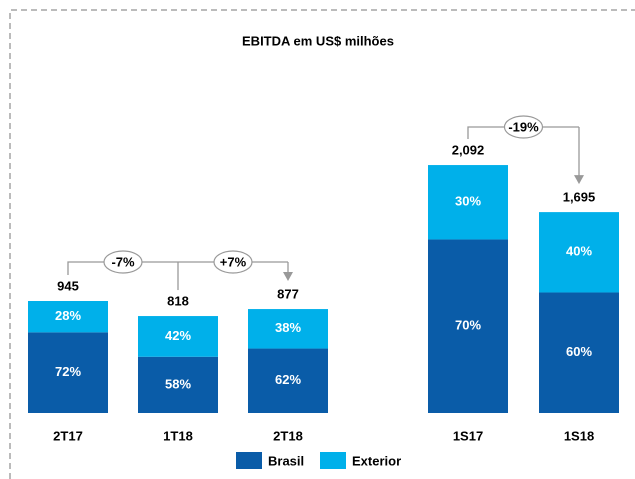 This screenshot has height=479, width=635. Describe the element at coordinates (579, 197) in the screenshot. I see `total-label: 1,695` at that location.